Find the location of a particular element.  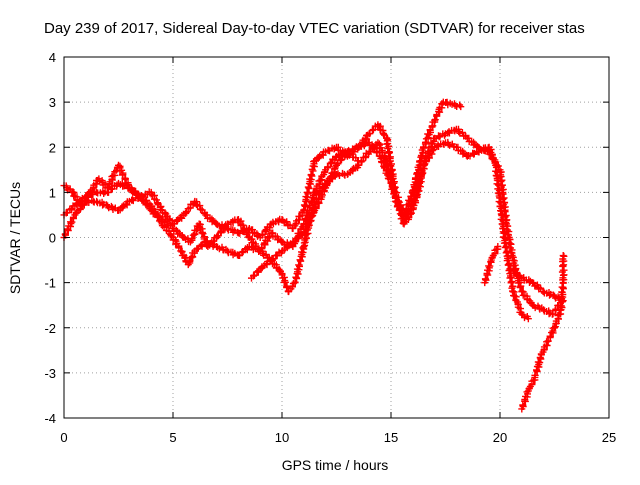

y-tick-label: 2 is located at coordinates (52, 147).